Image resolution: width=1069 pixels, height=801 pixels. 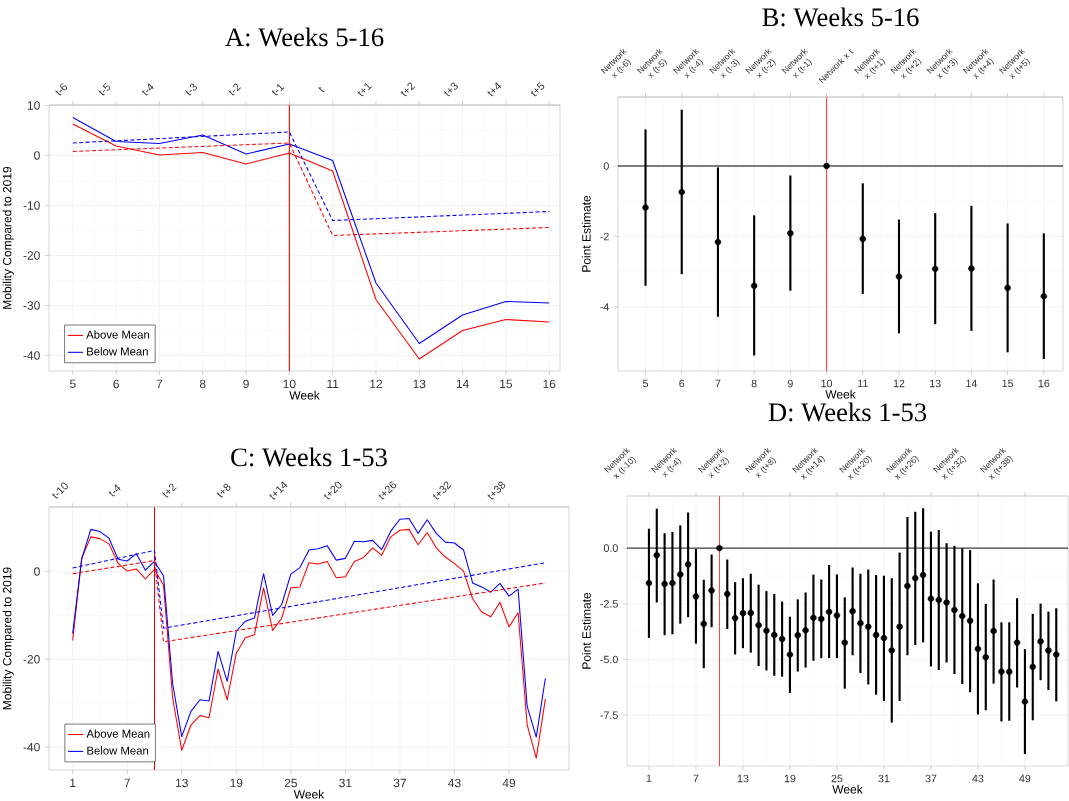 I want to click on y-tick-label: -2.5, so click(x=609, y=604).